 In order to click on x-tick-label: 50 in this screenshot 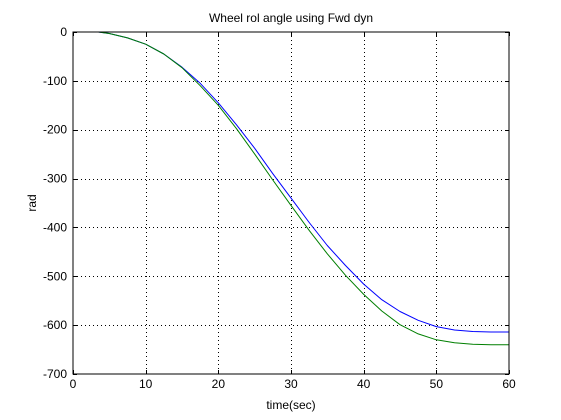, I will do `click(437, 384)`.